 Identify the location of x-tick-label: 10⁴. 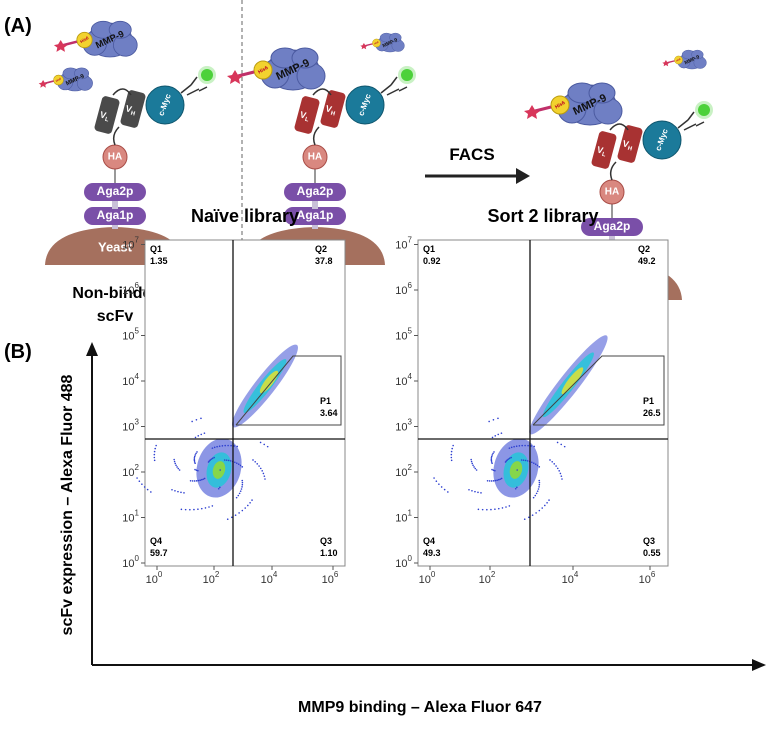
(269, 578).